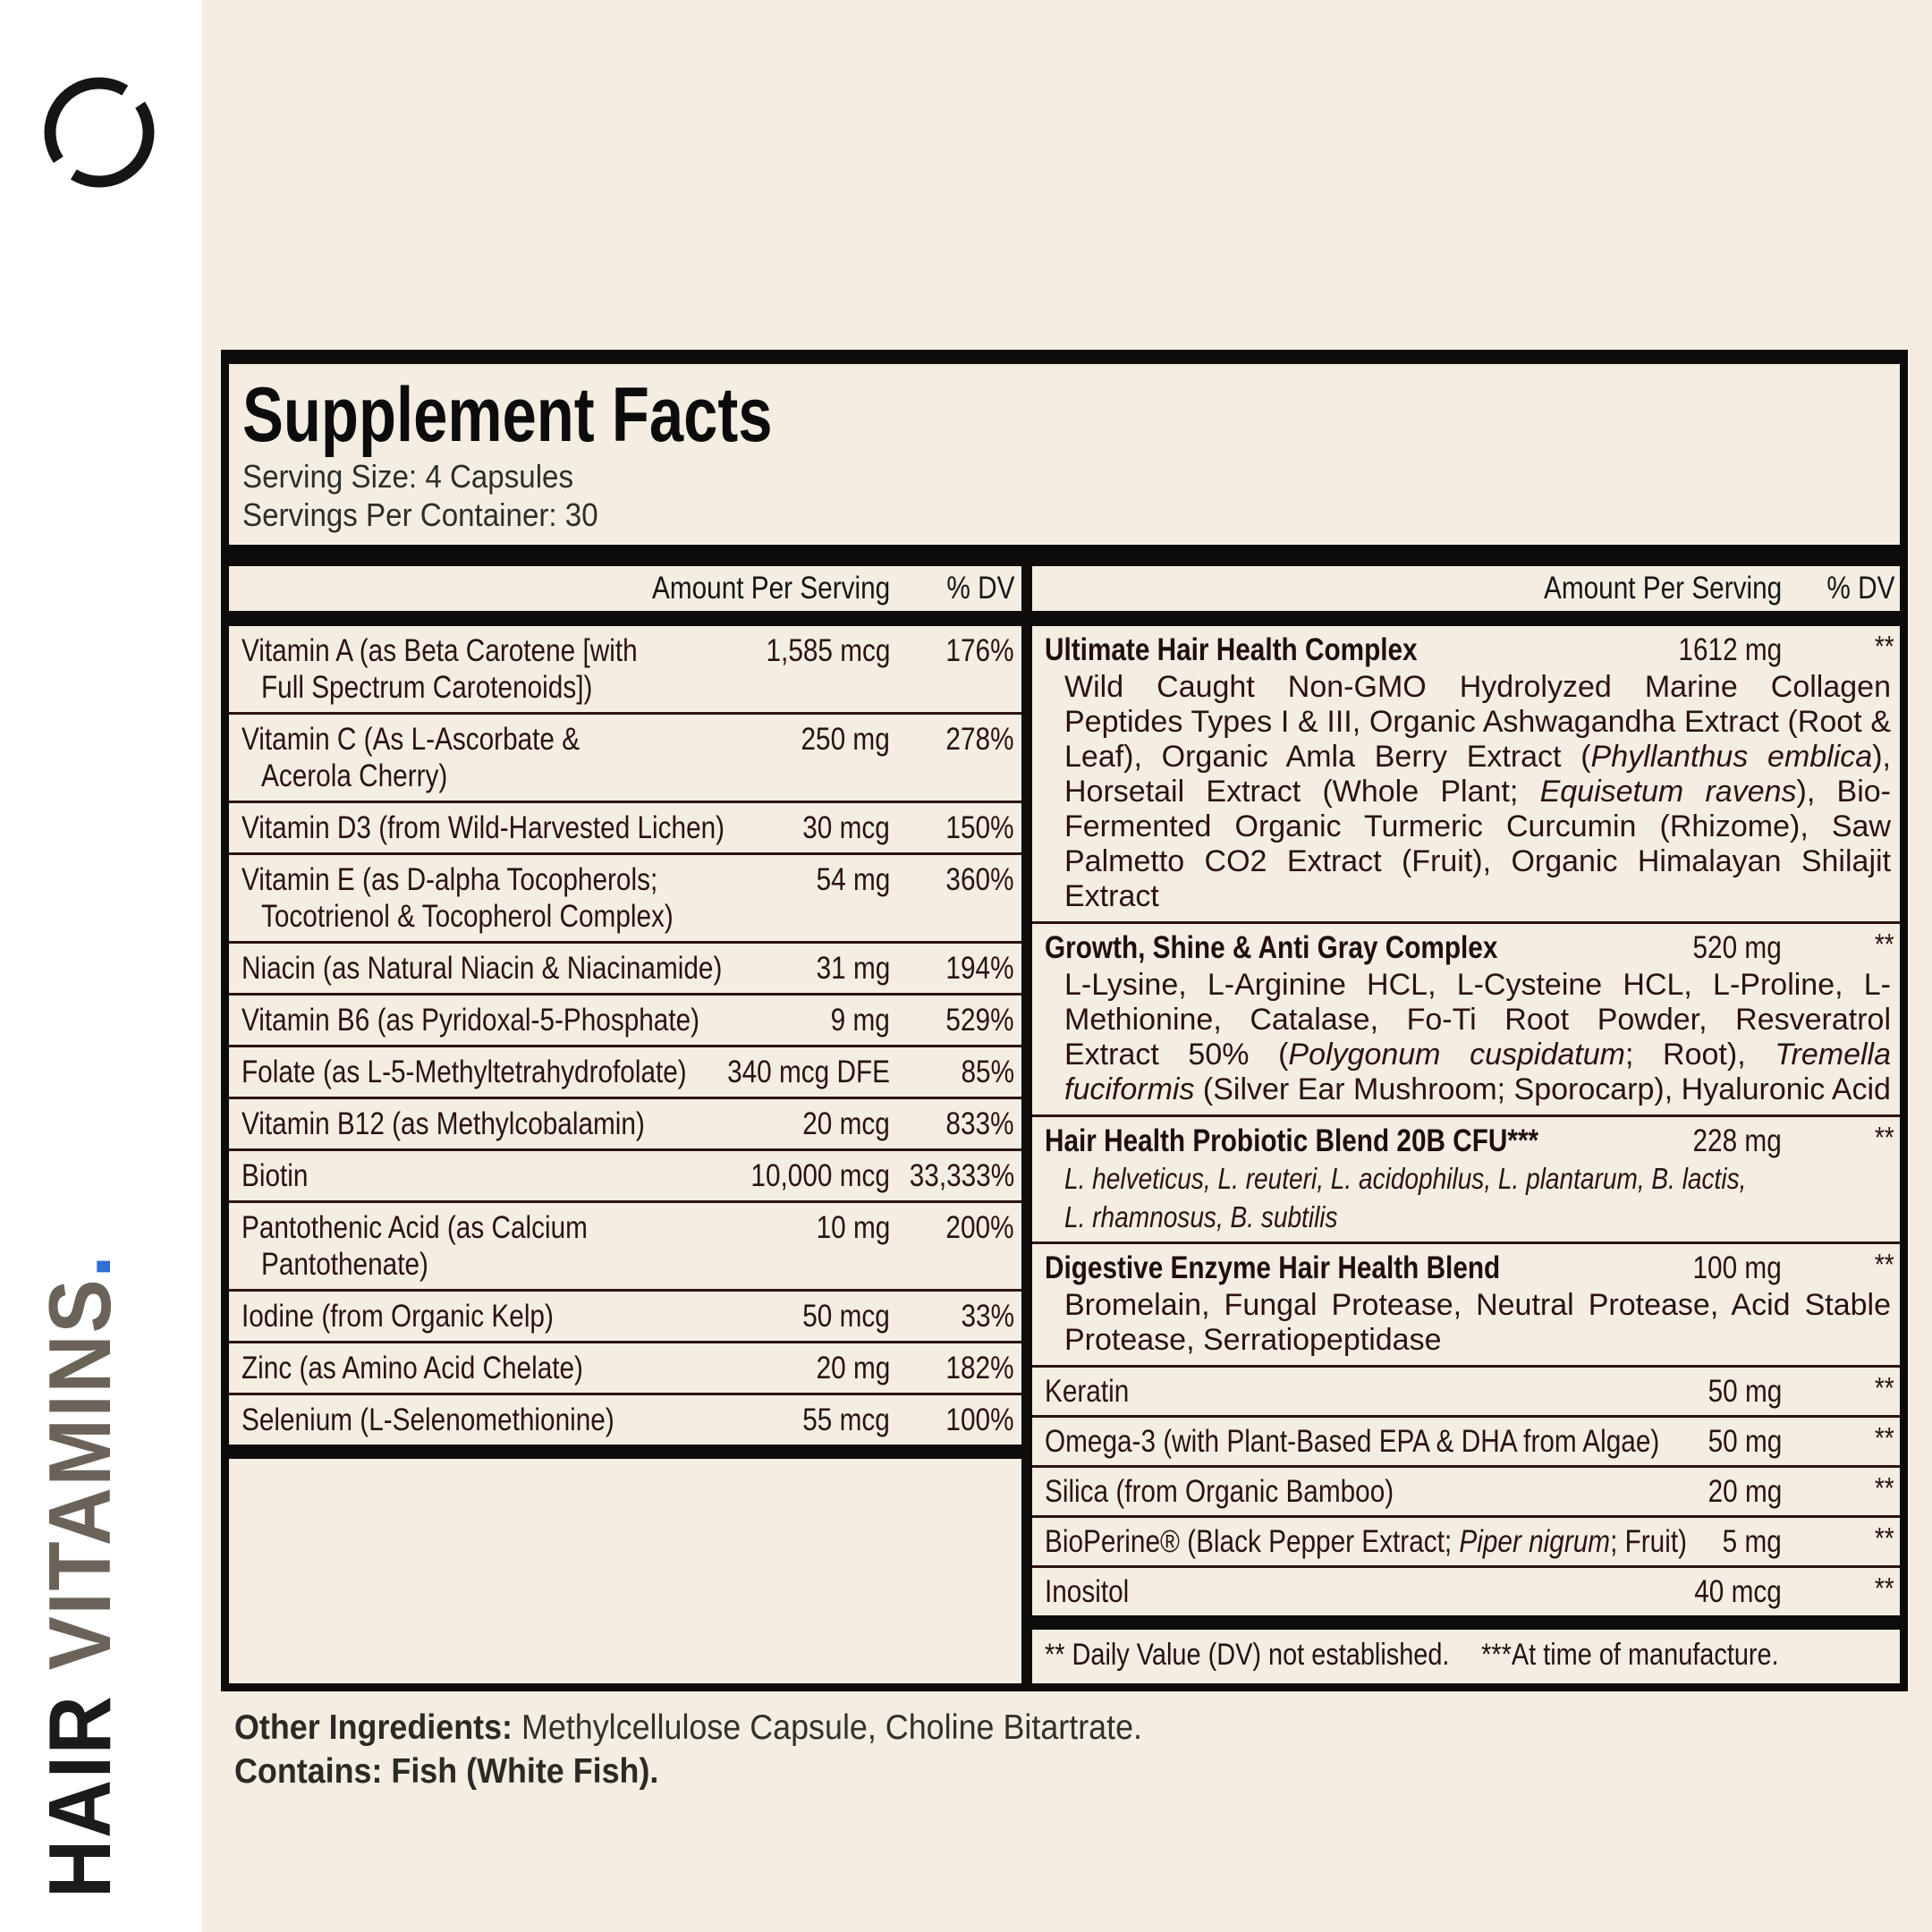 The height and width of the screenshot is (1932, 1932). Describe the element at coordinates (1466, 1622) in the screenshot. I see `right-end-bar` at that location.